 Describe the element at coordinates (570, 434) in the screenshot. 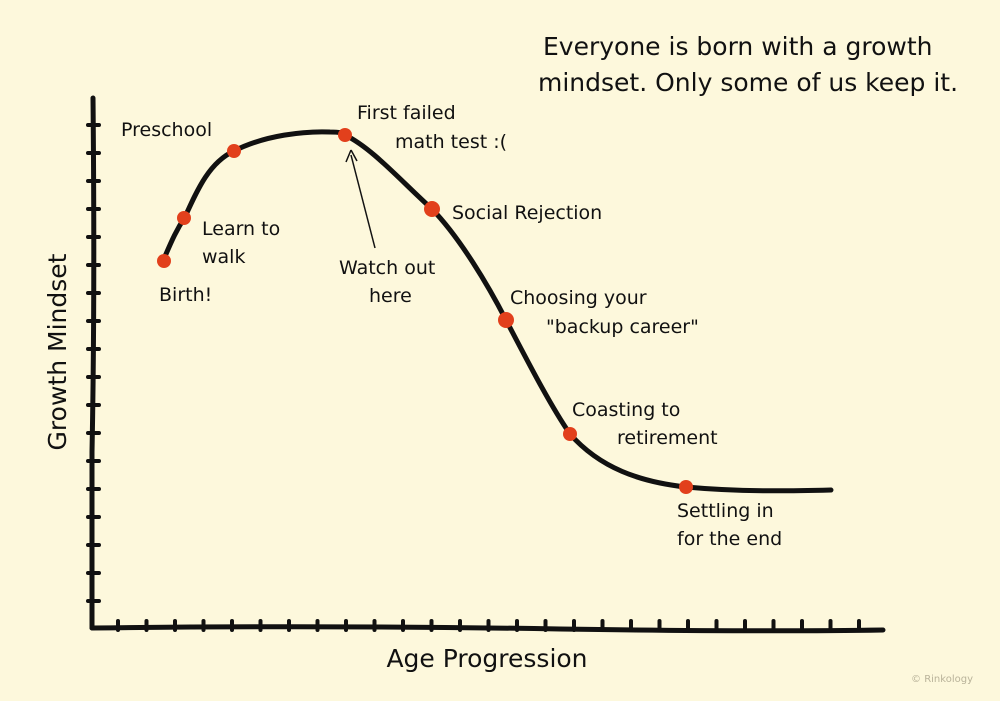

I see `marker-coasting` at that location.